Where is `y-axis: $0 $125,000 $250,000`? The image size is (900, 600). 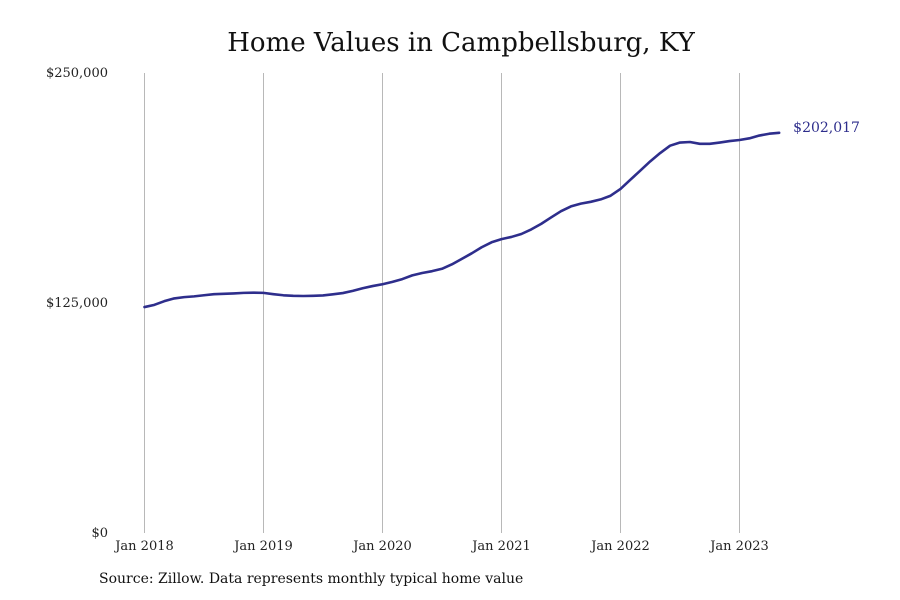 y-axis: $0 $125,000 $250,000 is located at coordinates (77, 303).